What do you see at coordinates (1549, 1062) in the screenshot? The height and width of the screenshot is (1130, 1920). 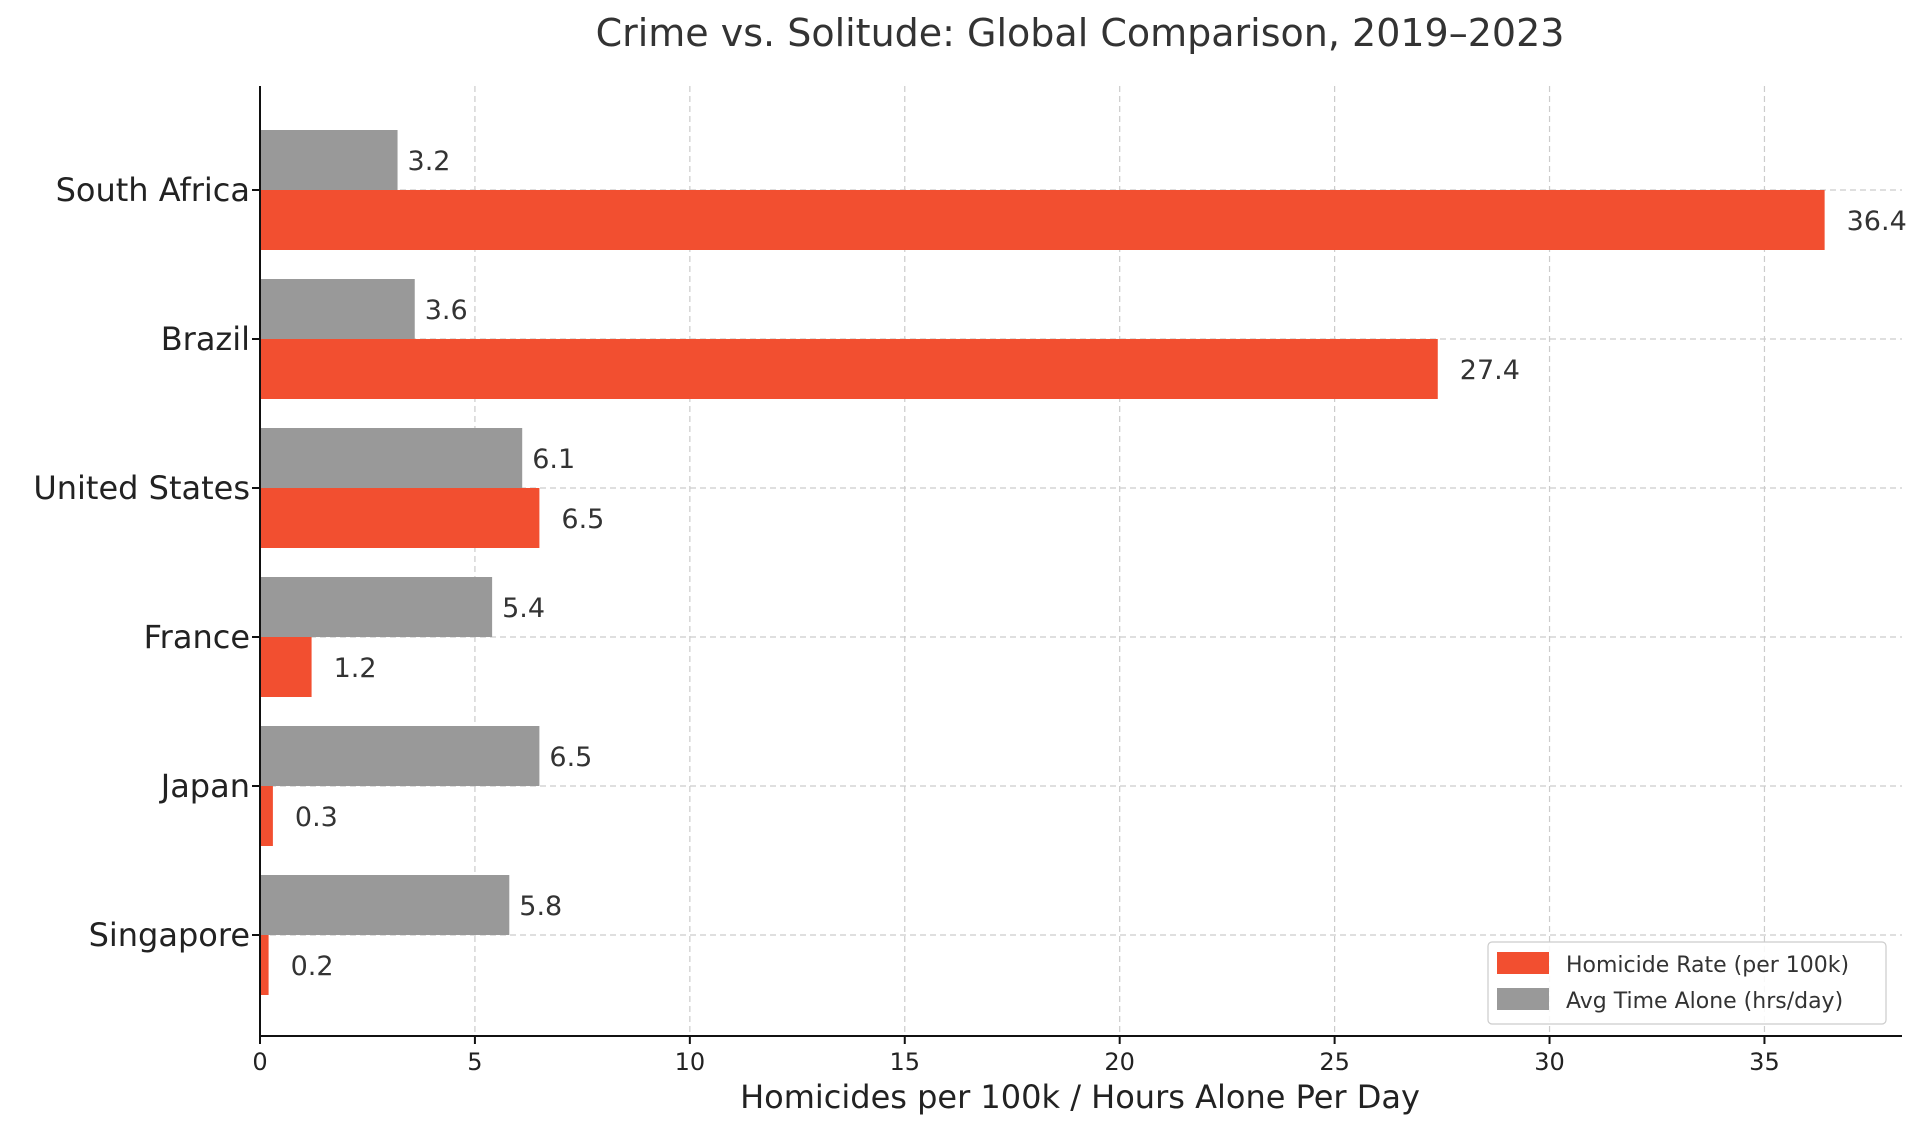 I see `x-tick-label: 30` at bounding box center [1549, 1062].